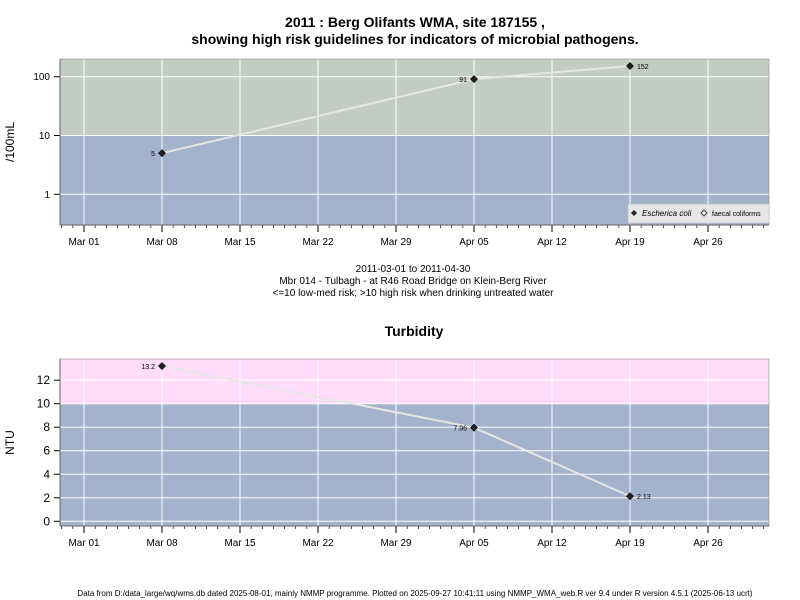 Image resolution: width=800 pixels, height=600 pixels. Describe the element at coordinates (634, 213) in the screenshot. I see `legend-marker-filled` at that location.